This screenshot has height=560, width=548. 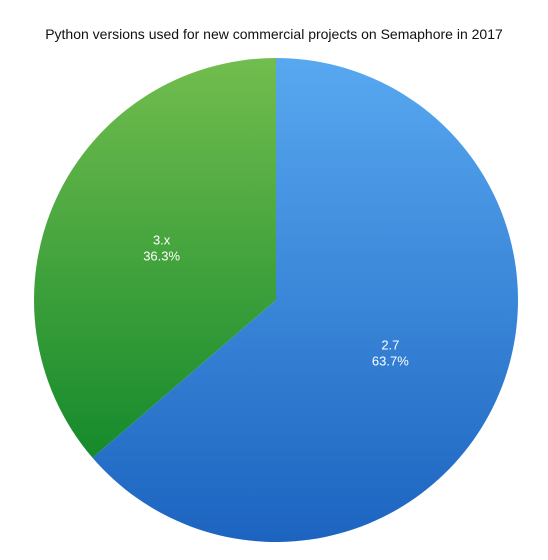 I want to click on slice-name-label: 3.x, so click(x=162, y=239).